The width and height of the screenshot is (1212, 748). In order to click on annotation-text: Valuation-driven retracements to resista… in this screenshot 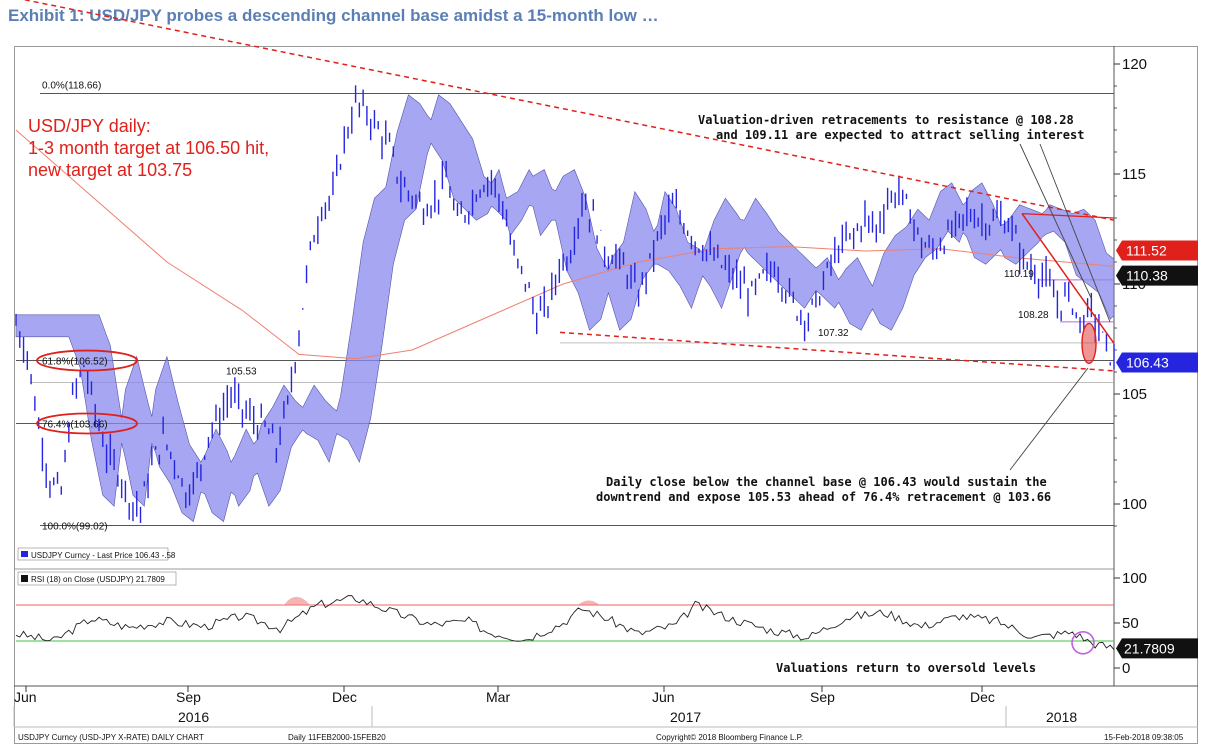, I will do `click(886, 120)`.